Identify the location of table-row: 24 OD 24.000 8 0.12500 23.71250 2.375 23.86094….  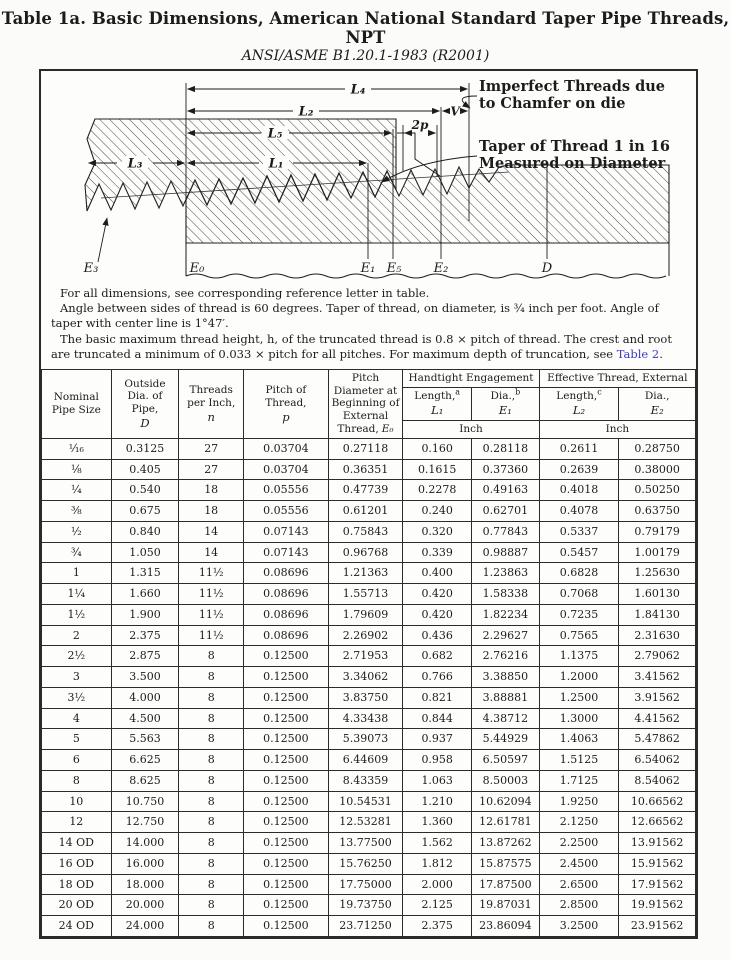
(368, 926).